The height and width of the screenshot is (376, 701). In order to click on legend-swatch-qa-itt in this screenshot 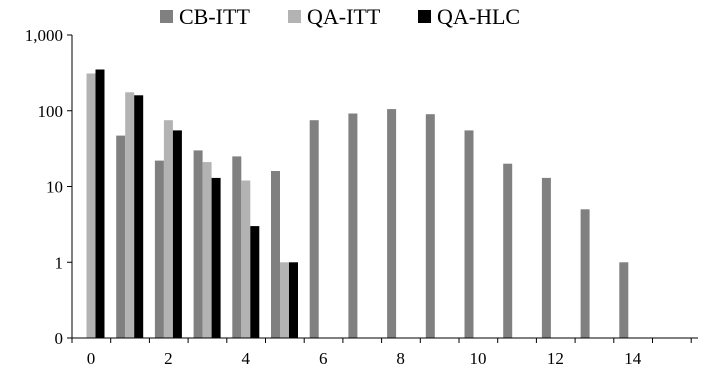, I will do `click(294, 16)`.